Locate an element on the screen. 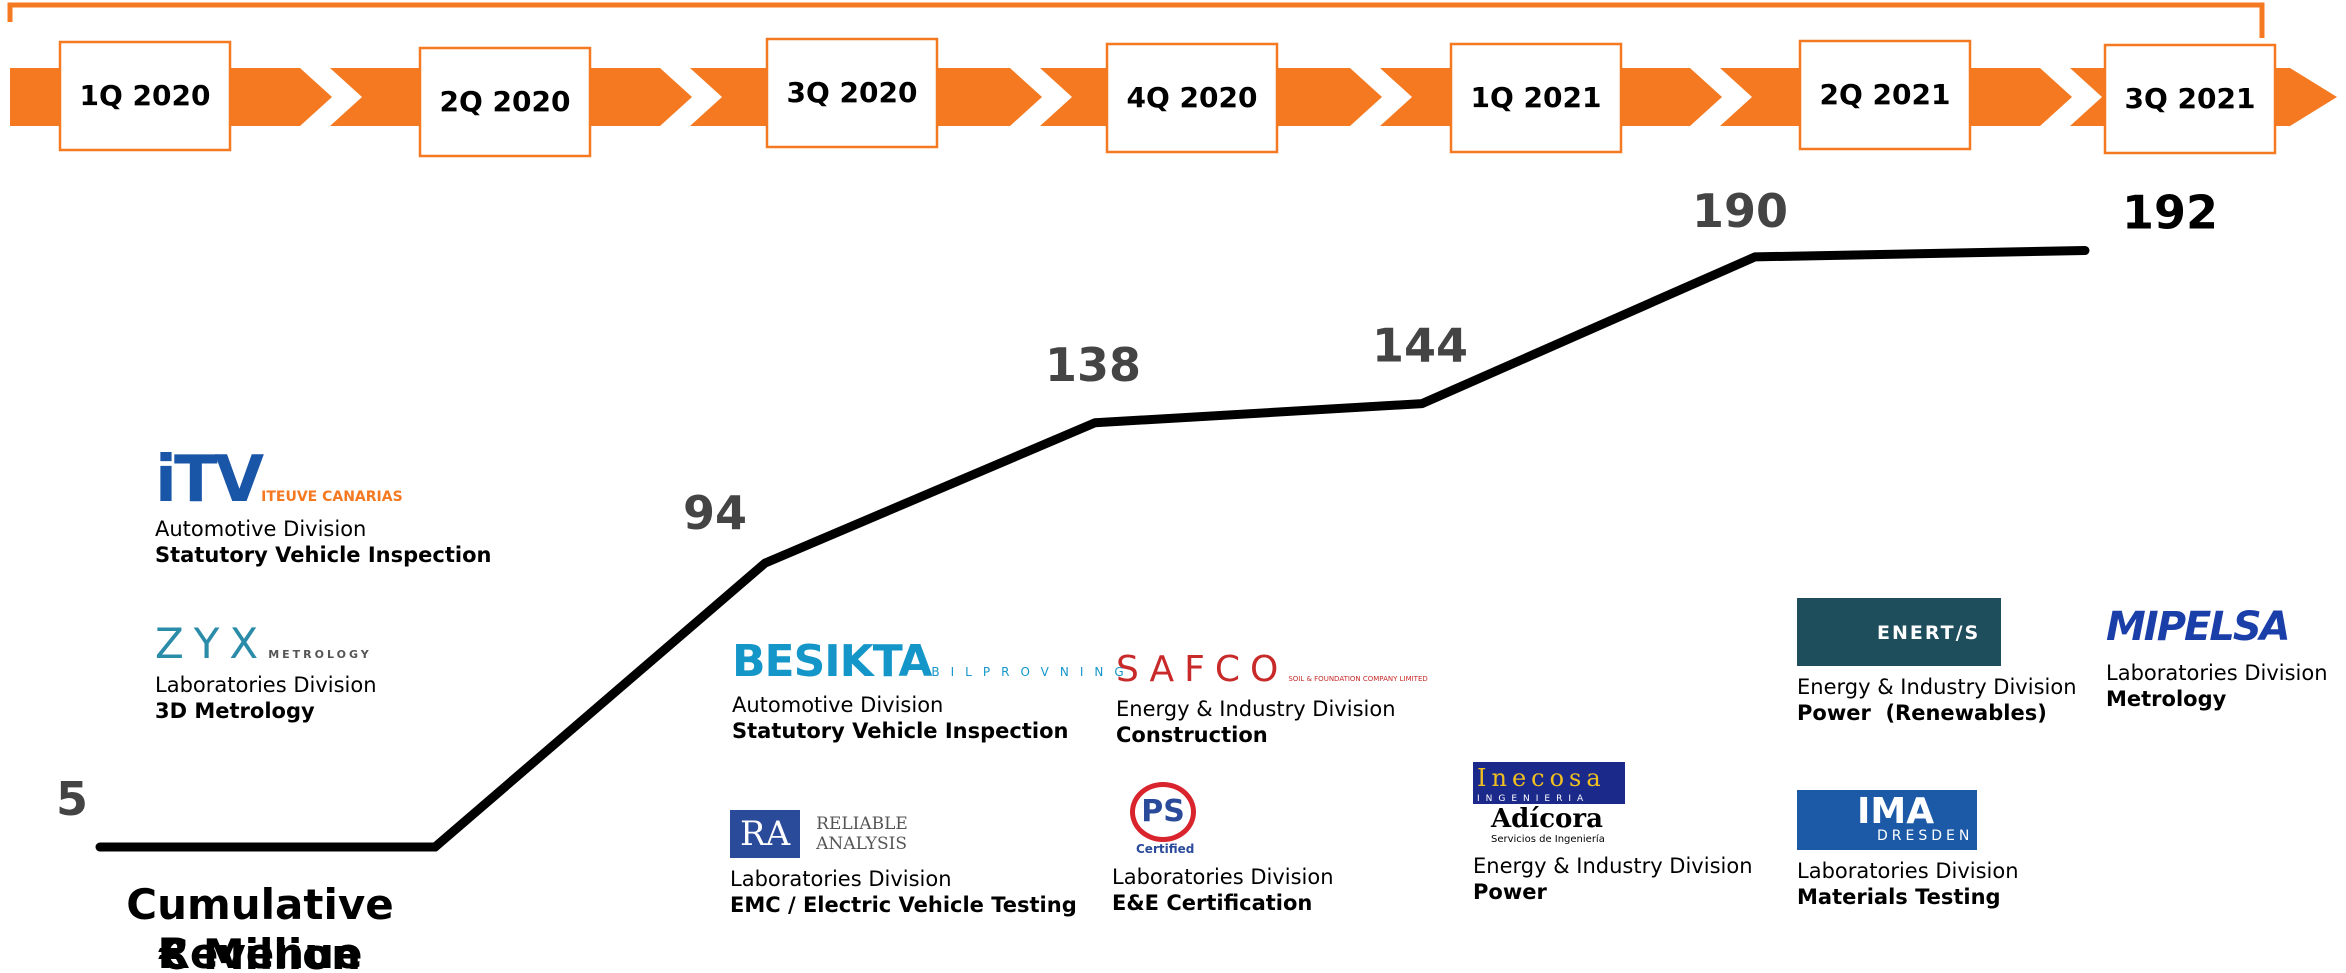  logo-text: BESIKTA is located at coordinates (832, 661).